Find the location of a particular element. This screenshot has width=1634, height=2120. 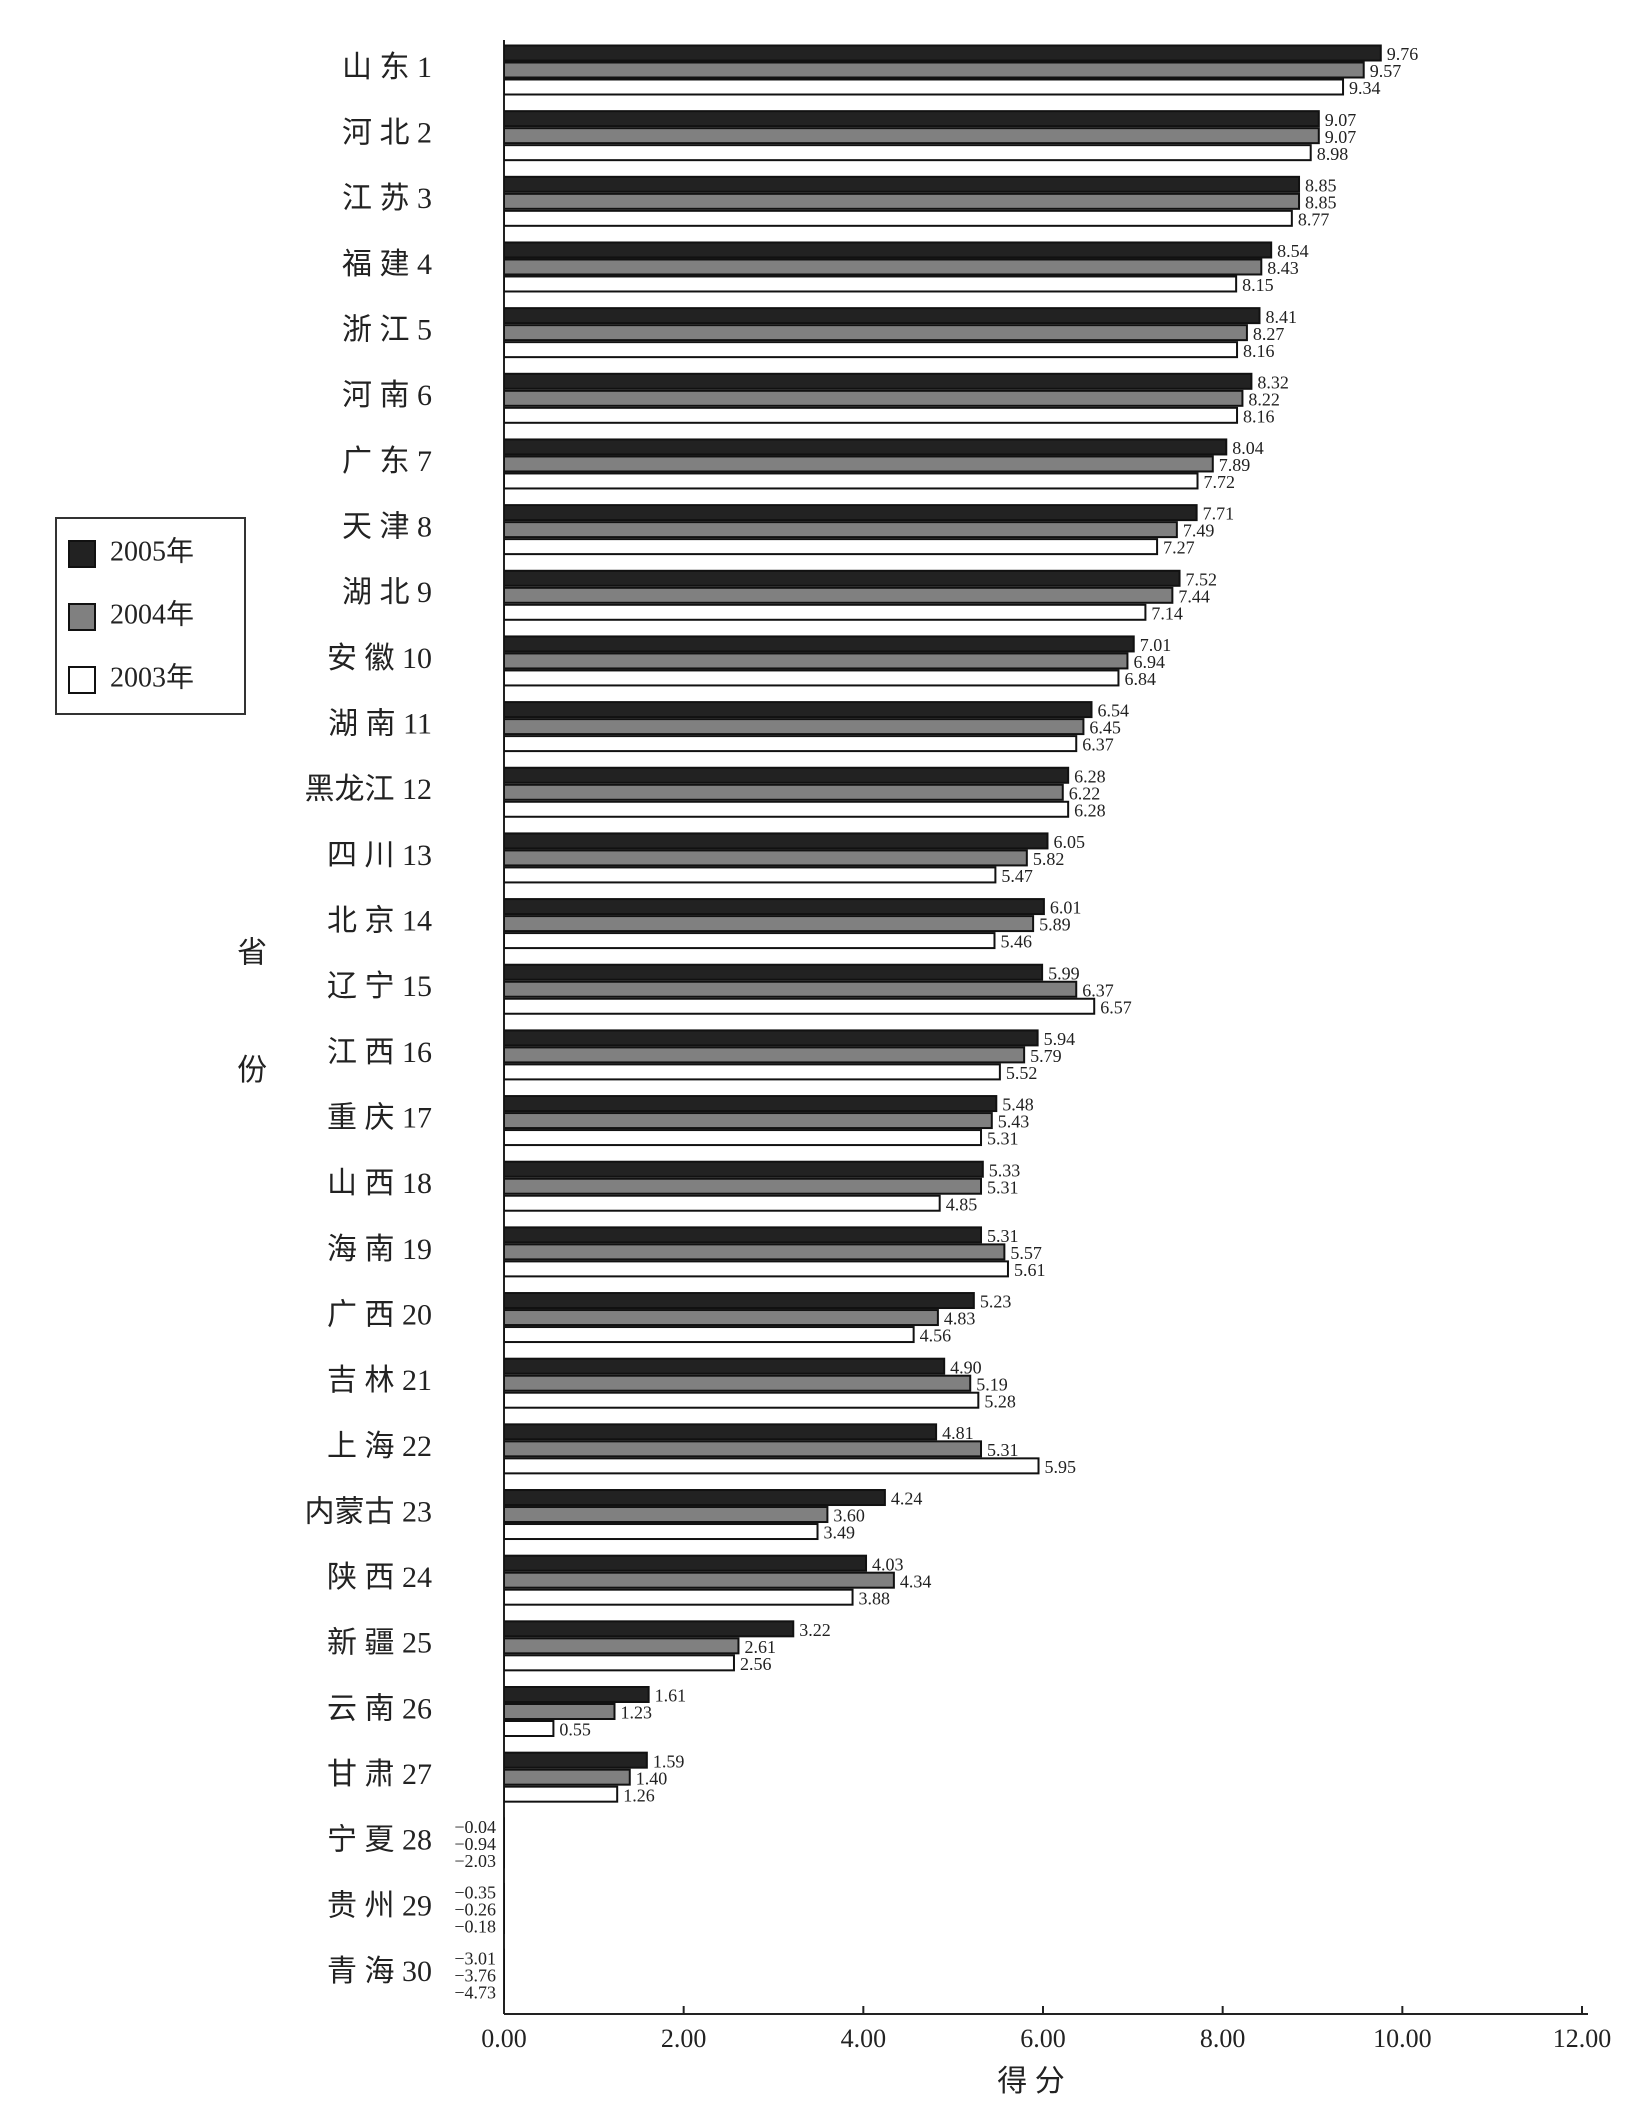

value-label: 4.90 is located at coordinates (966, 1367).